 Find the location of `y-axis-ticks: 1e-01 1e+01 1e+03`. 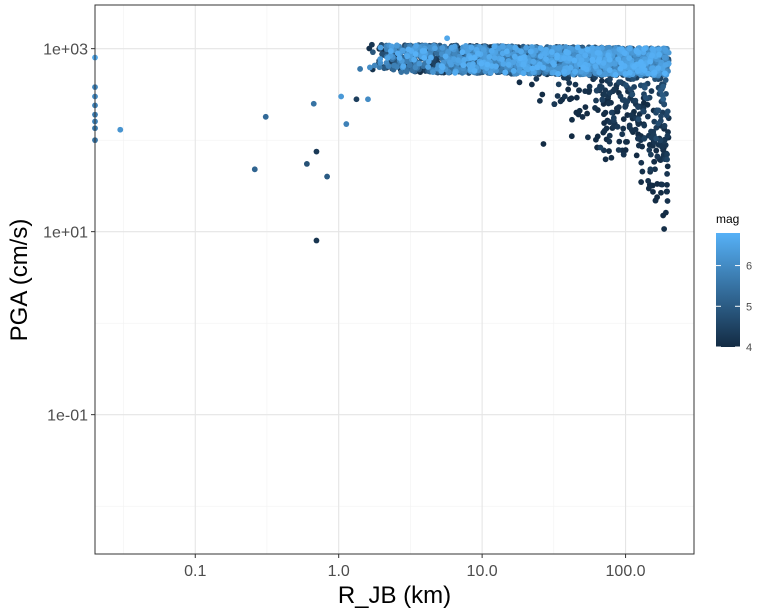

y-axis-ticks: 1e-01 1e+01 1e+03 is located at coordinates (69, 233).